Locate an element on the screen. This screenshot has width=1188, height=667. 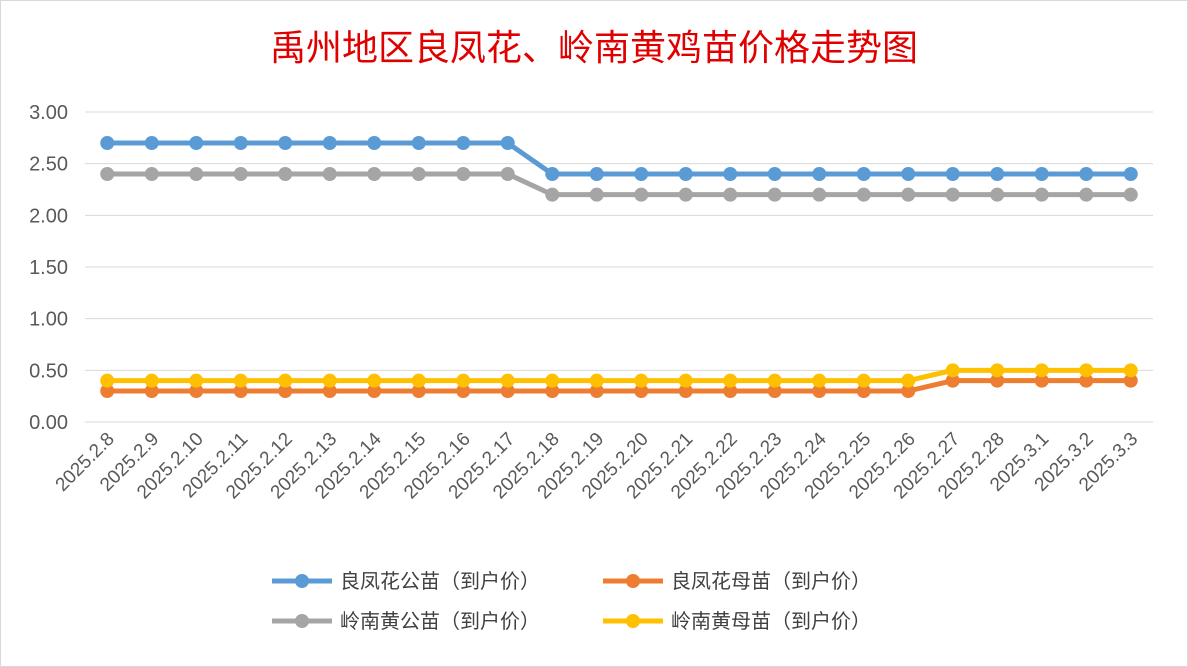
y-tick-label: 2.00 is located at coordinates (48, 216).